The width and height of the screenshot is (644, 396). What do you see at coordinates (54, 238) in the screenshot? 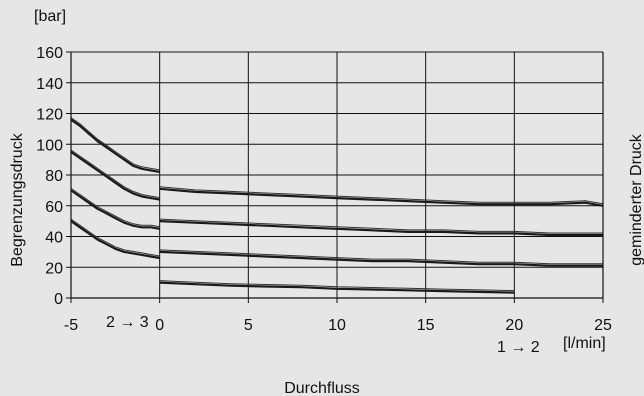
I see `y-tick-label: 40` at bounding box center [54, 238].